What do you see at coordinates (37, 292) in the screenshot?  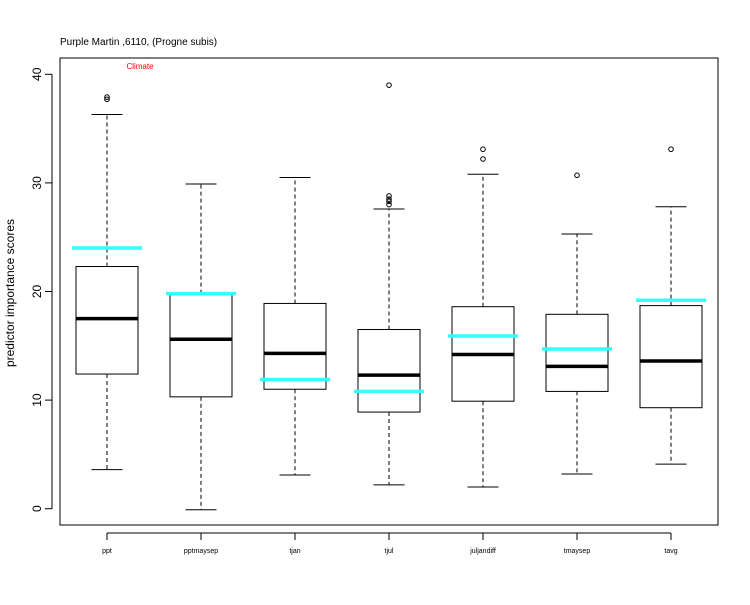 I see `y-tick-label: 20` at bounding box center [37, 292].